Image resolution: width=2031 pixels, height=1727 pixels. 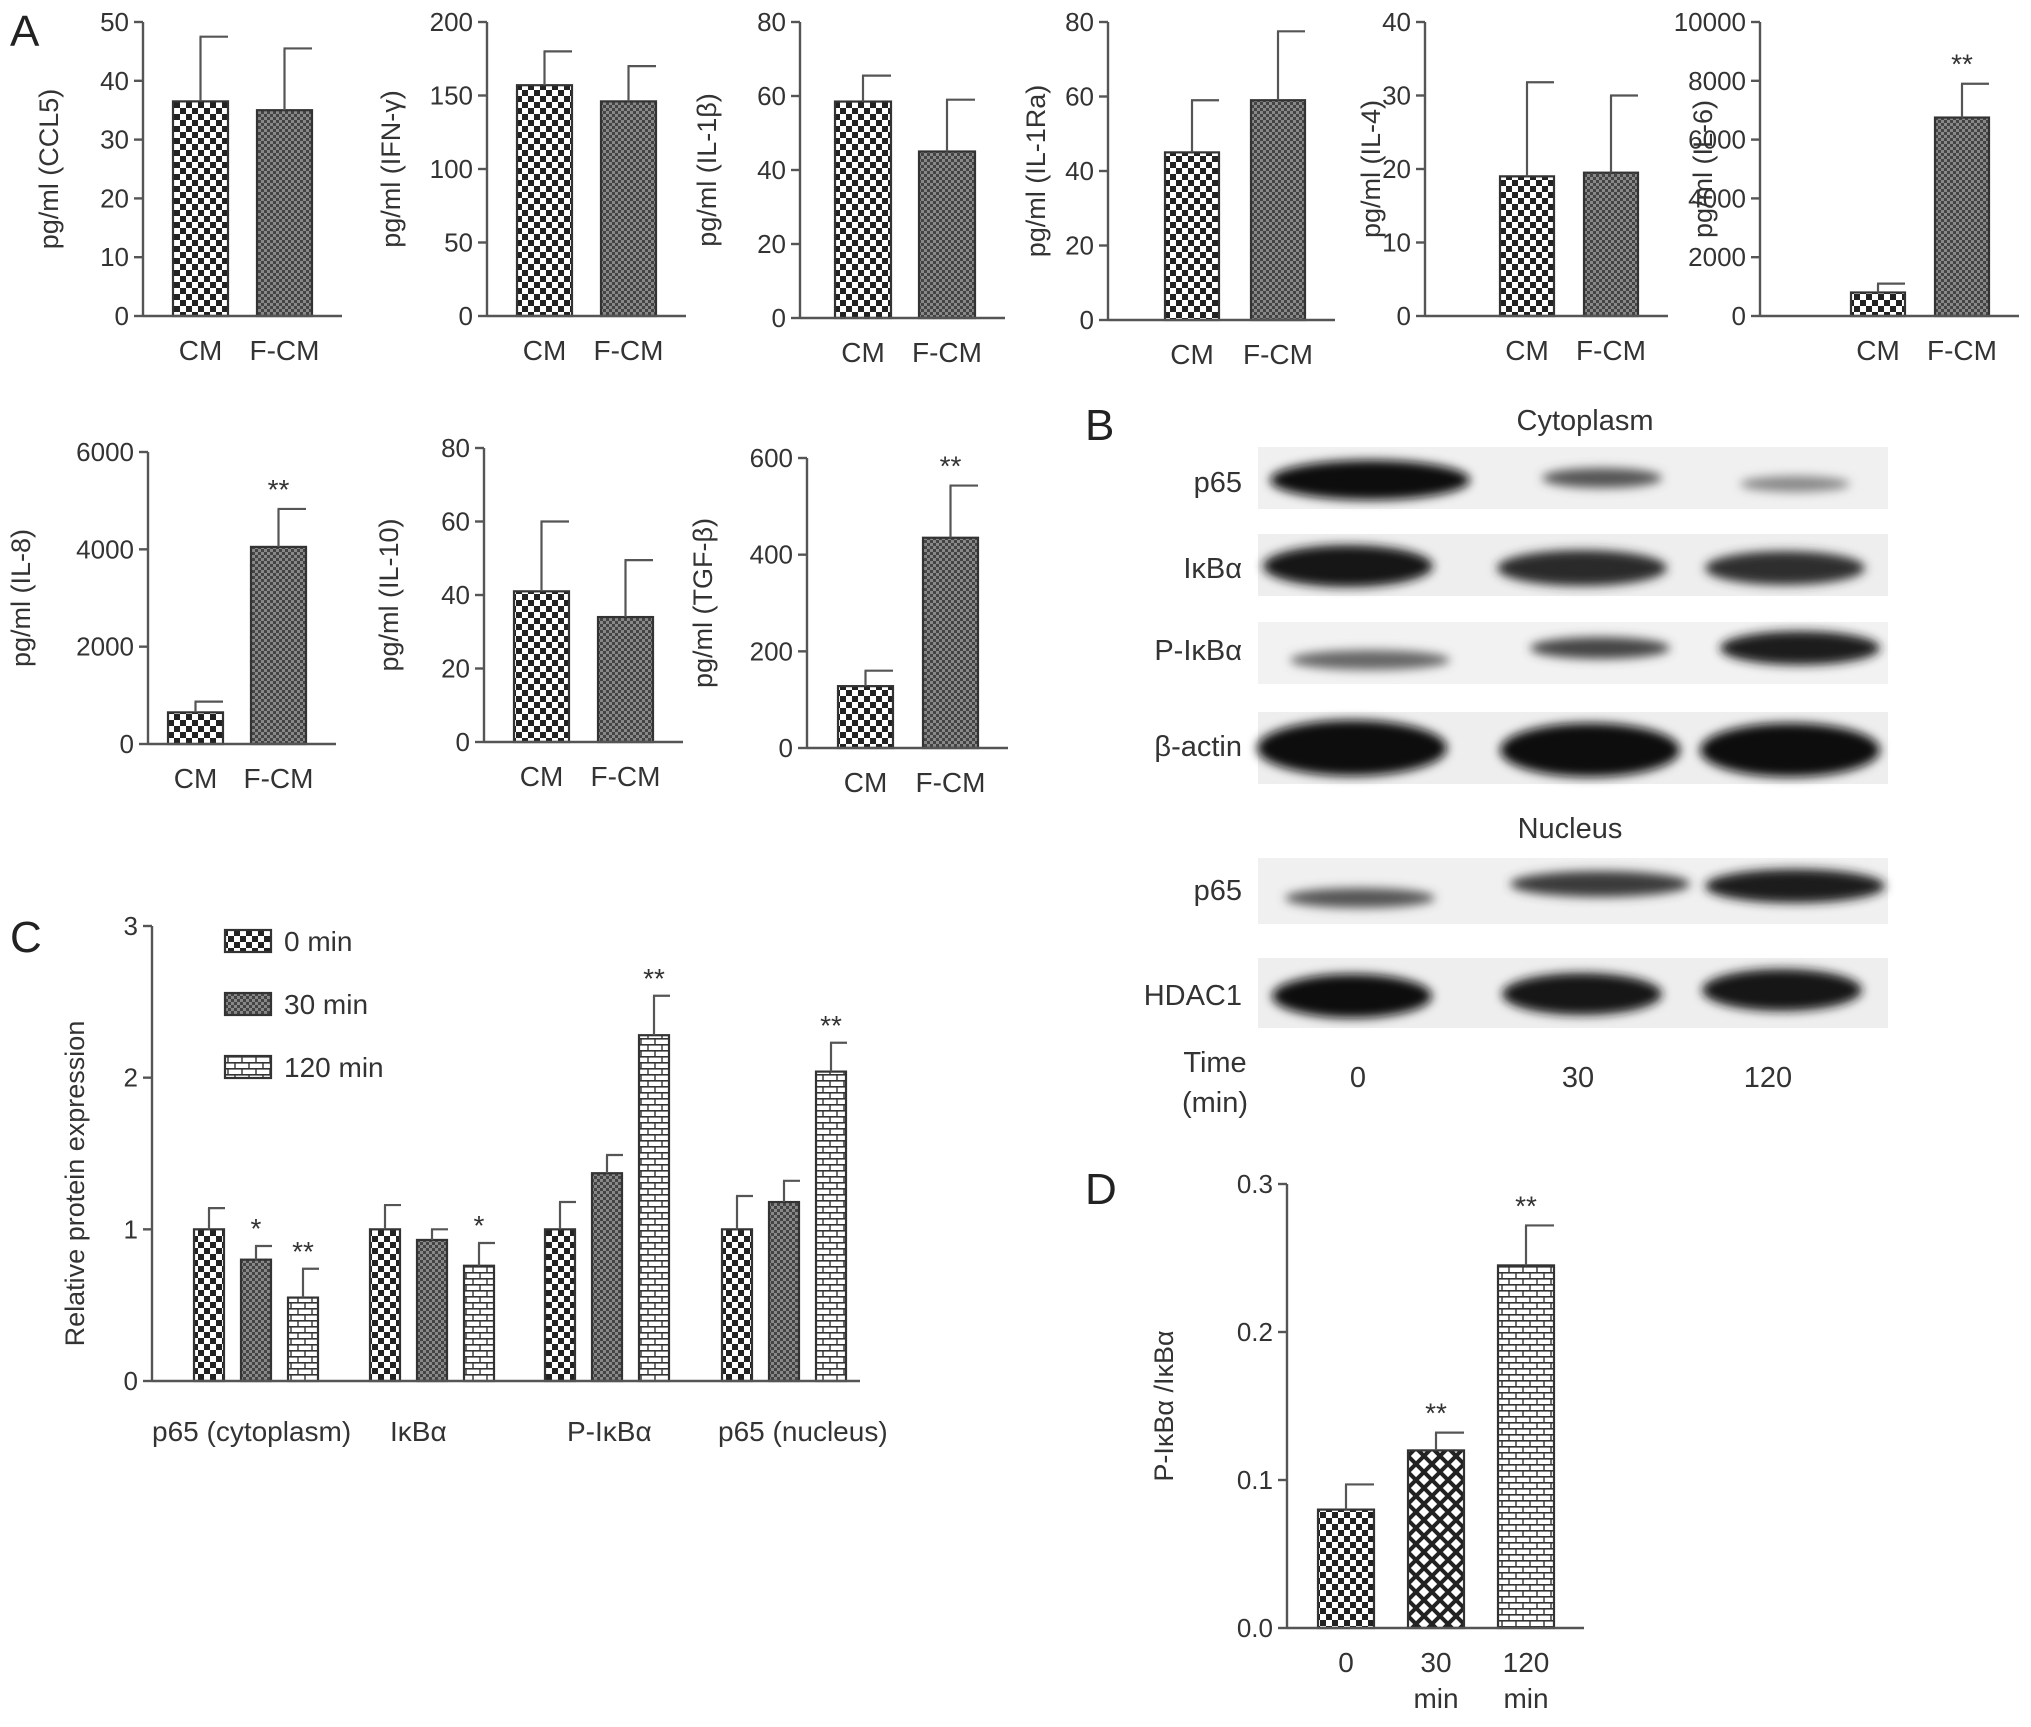 I want to click on c-significance-mark: **, so click(x=654, y=978).